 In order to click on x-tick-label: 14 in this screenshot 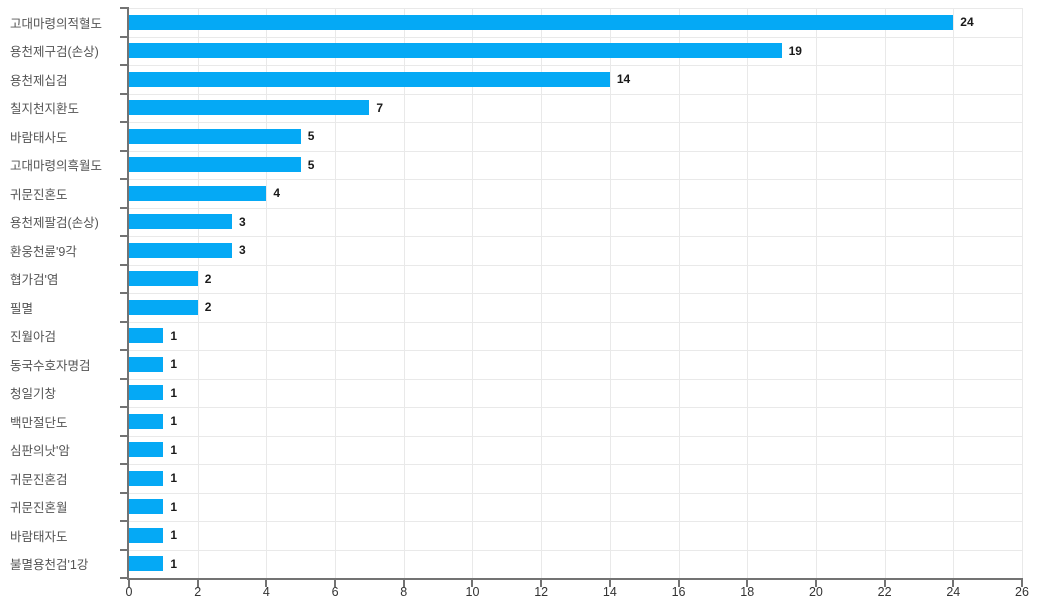, I will do `click(609, 592)`.